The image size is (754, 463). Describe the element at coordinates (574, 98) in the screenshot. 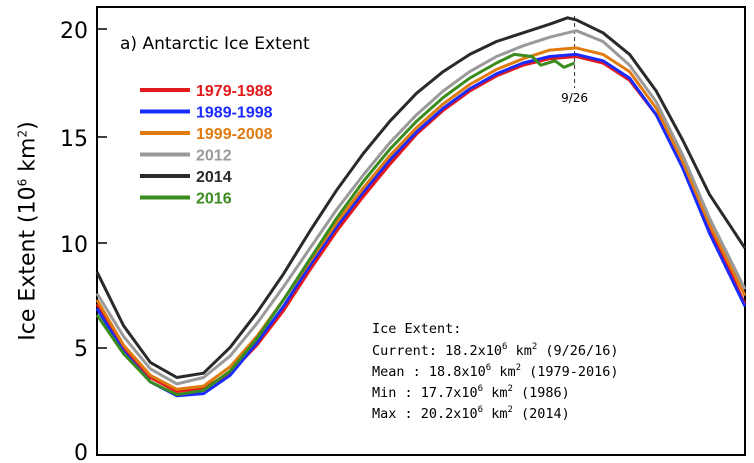

I see `date-marker-label: 9/26` at that location.